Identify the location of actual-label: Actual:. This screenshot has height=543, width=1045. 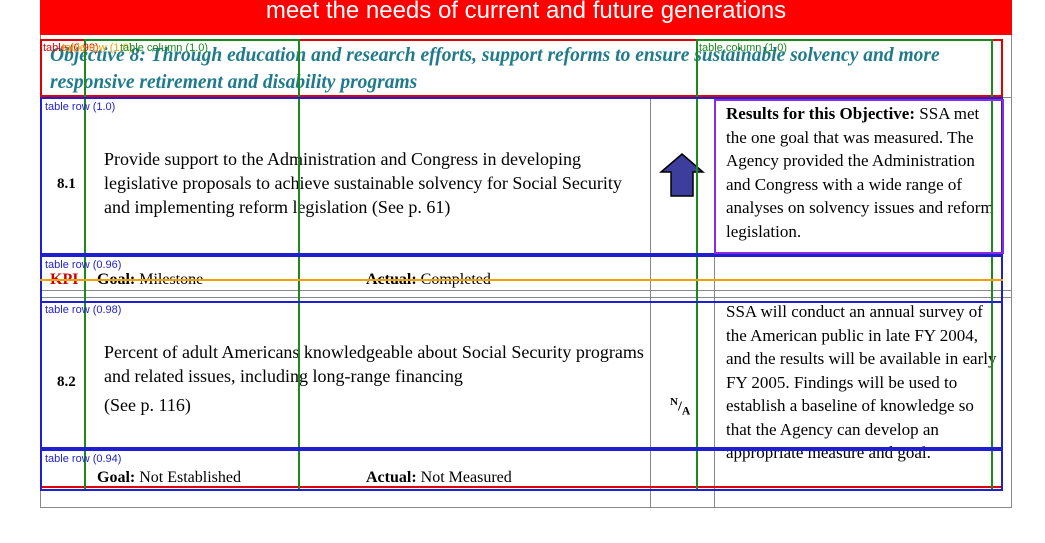
(391, 477).